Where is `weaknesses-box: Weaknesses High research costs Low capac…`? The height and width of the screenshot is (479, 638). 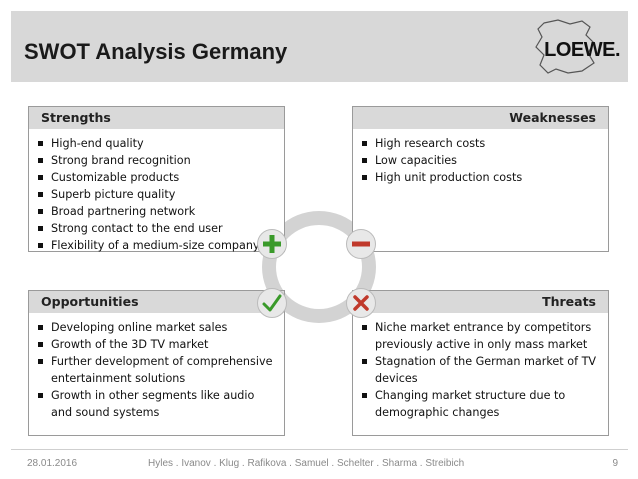
weaknesses-box: Weaknesses High research costs Low capac… is located at coordinates (480, 179).